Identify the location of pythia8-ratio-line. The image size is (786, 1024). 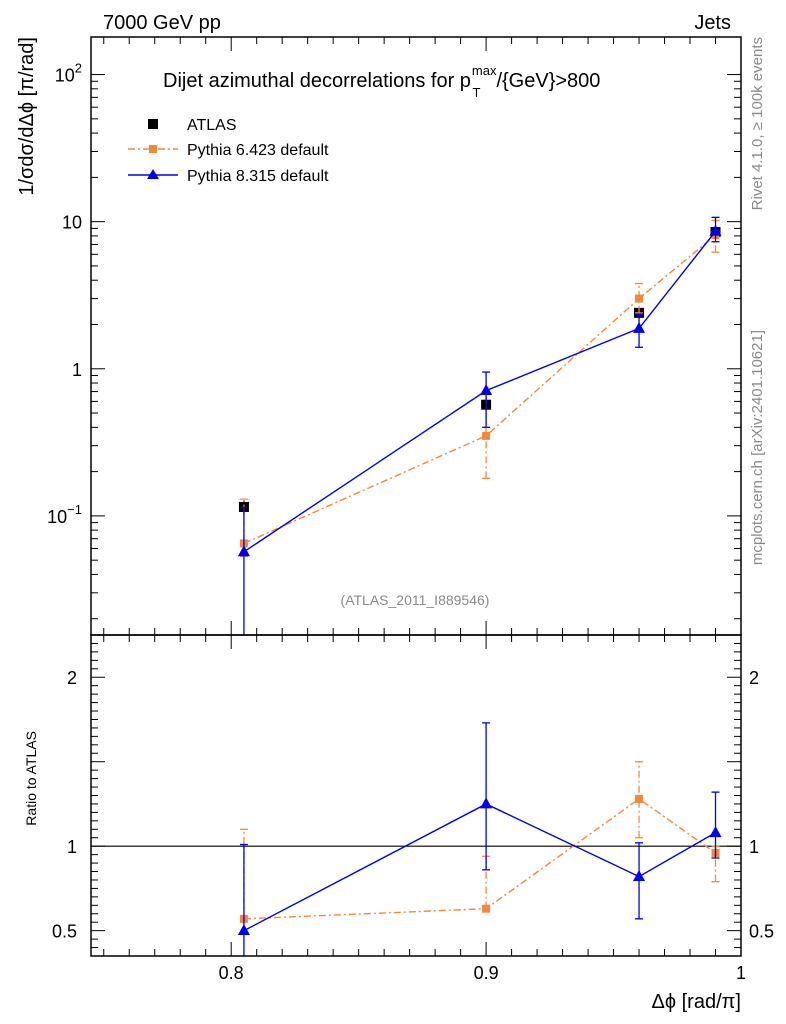
(479, 867).